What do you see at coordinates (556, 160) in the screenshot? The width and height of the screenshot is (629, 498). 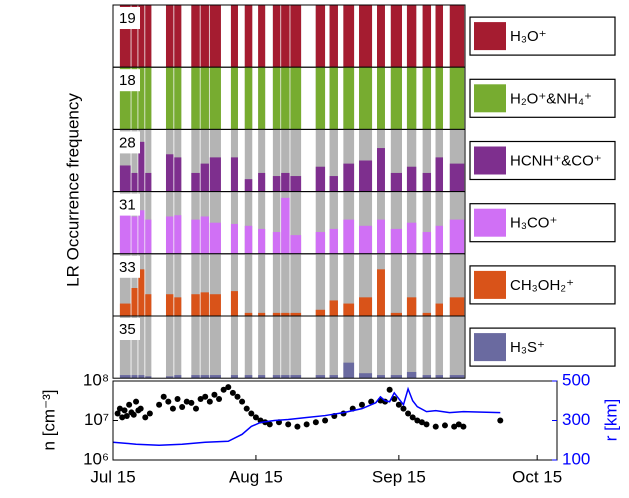 I see `legend-label: HCNH⁺&CO⁺` at bounding box center [556, 160].